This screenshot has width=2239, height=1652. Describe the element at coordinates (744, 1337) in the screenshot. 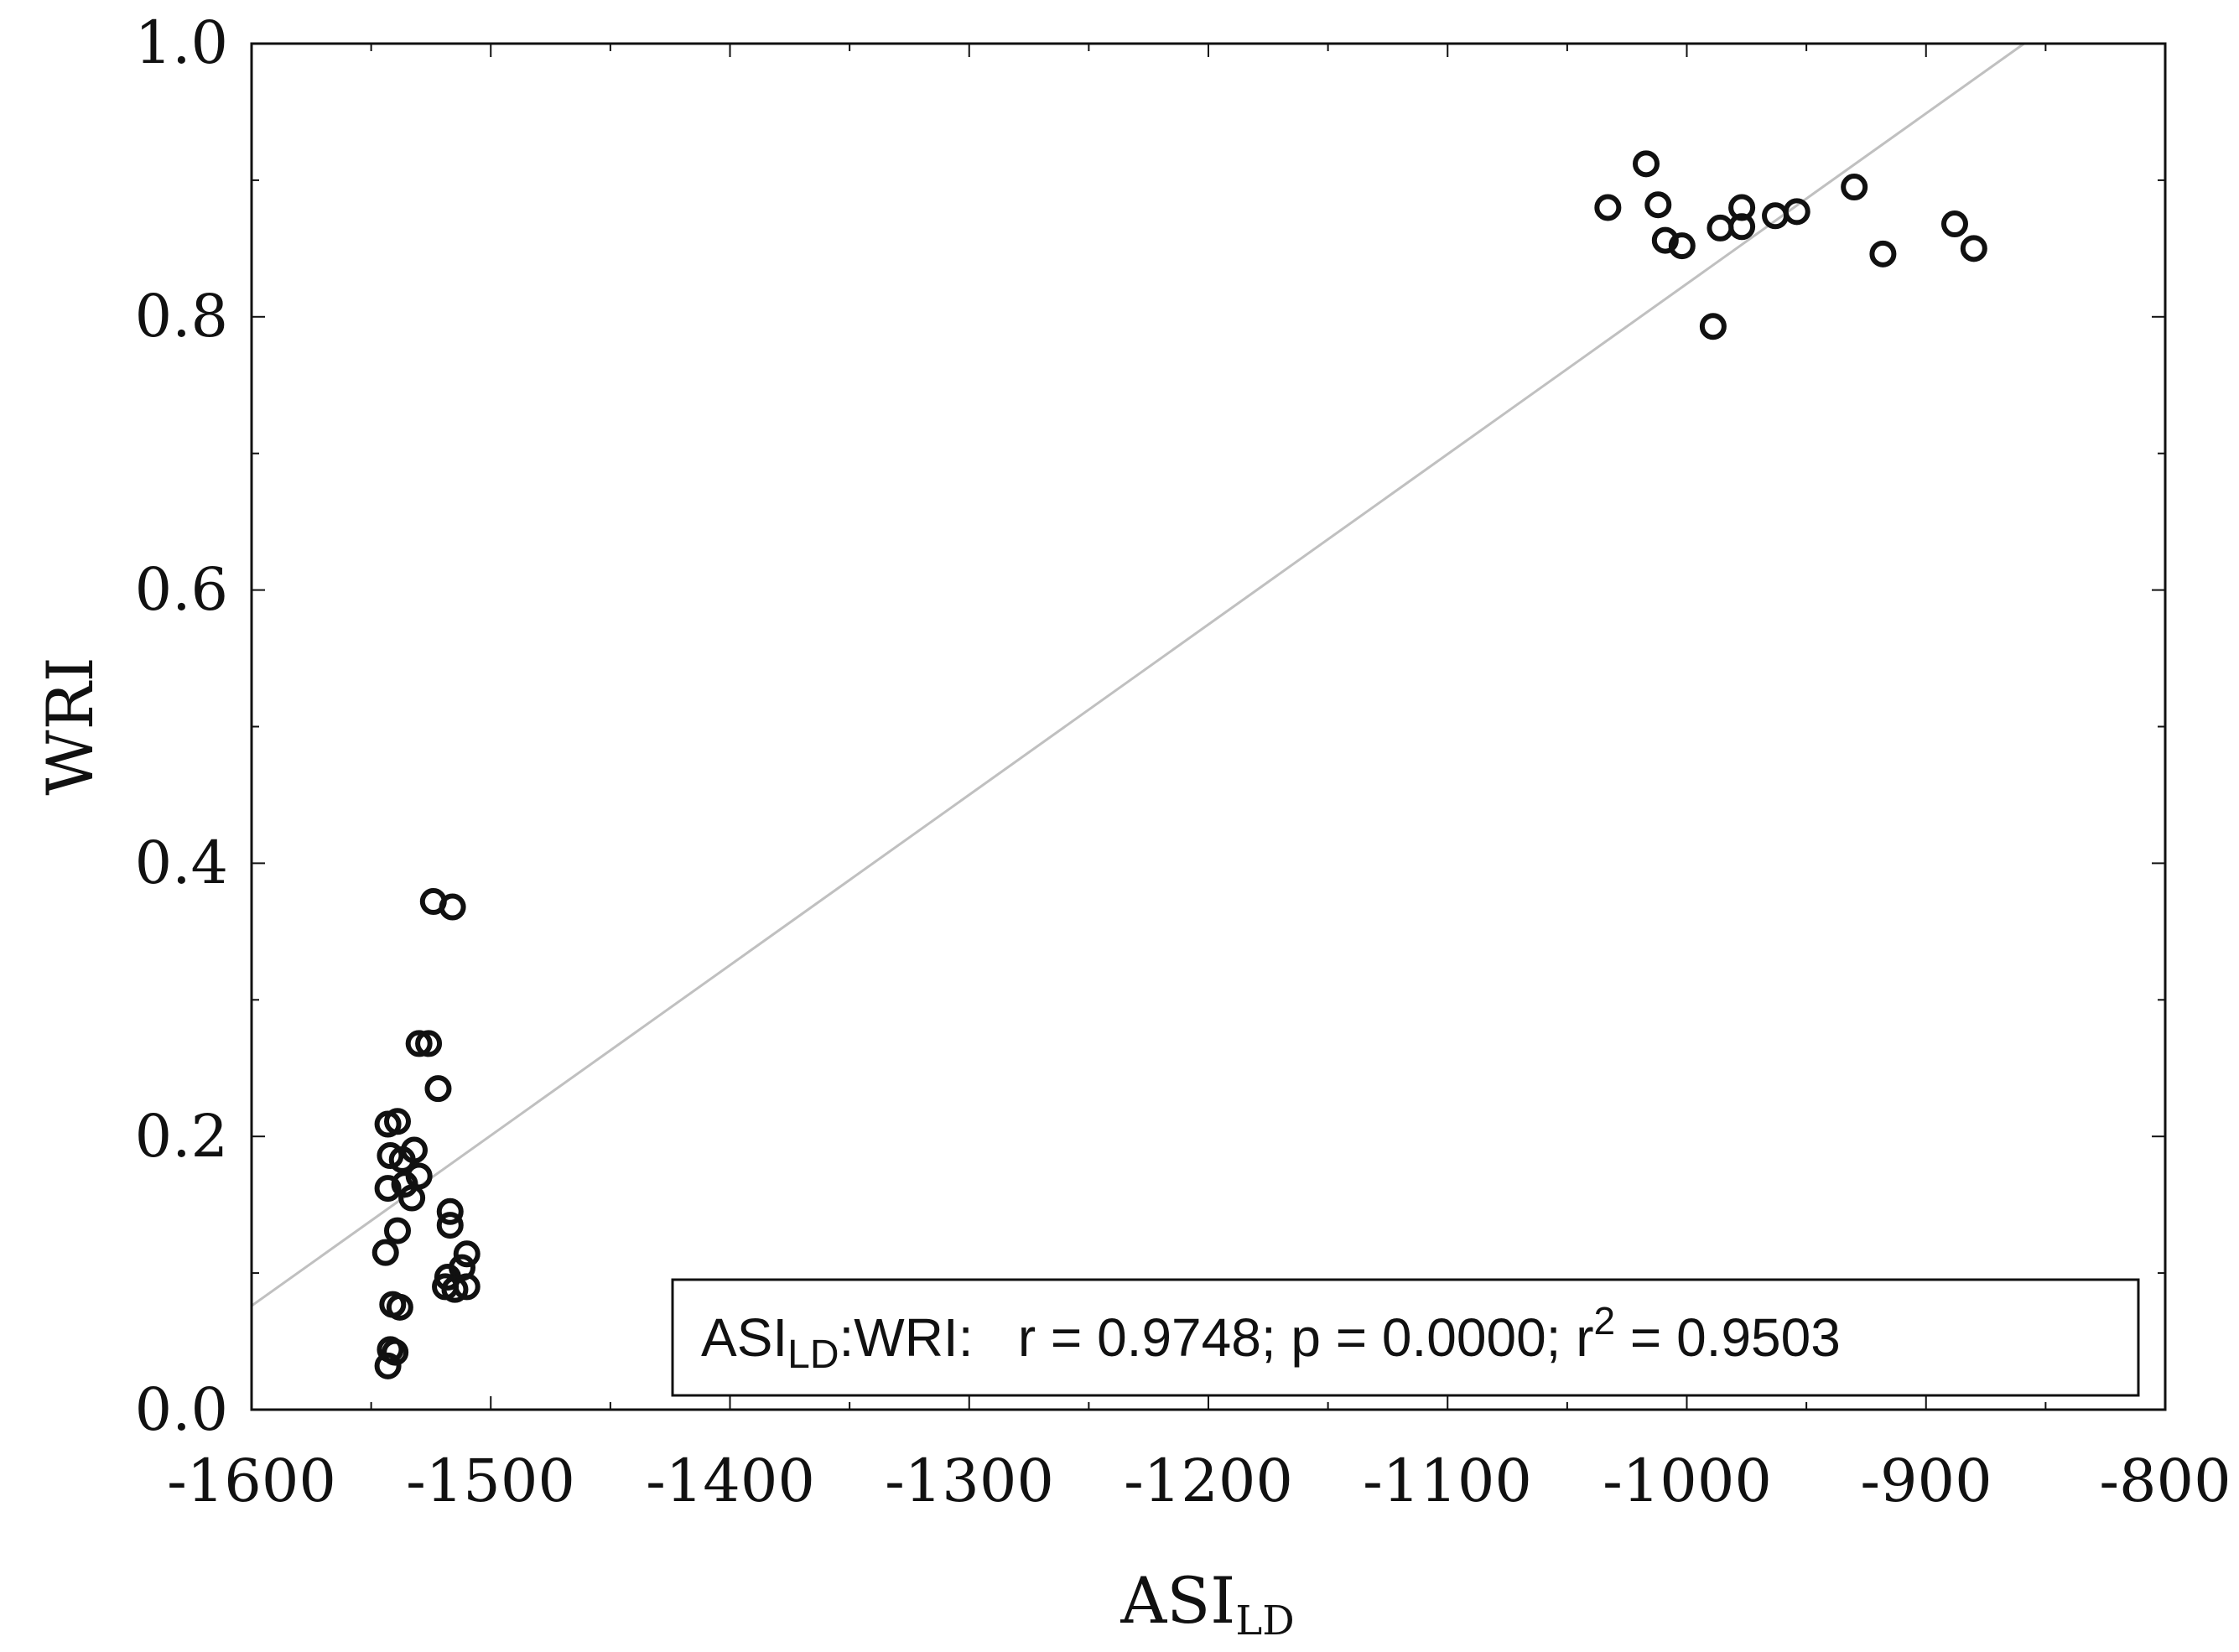

I see `annotation-prefix: ASI` at that location.